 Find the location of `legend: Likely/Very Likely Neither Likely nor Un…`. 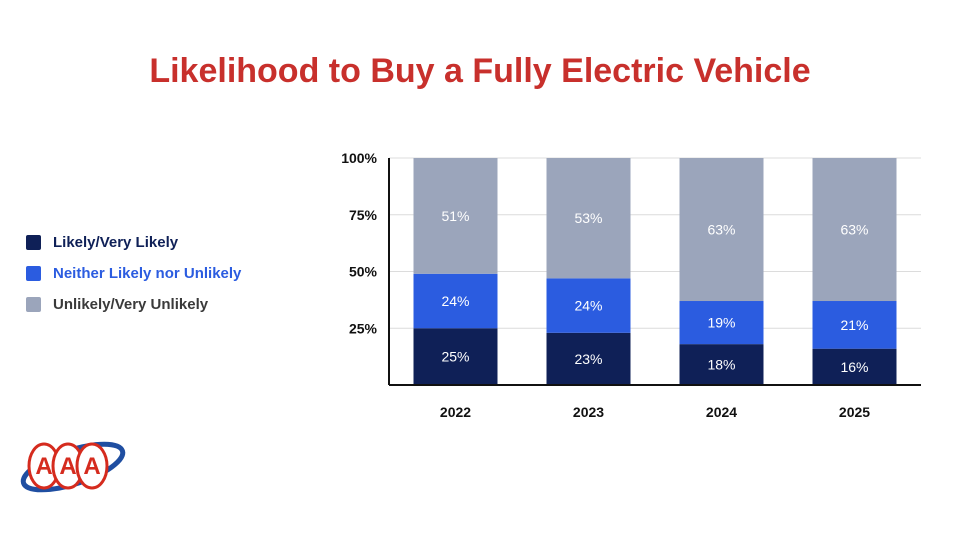

legend: Likely/Very Likely Neither Likely nor Un… is located at coordinates (133, 273).